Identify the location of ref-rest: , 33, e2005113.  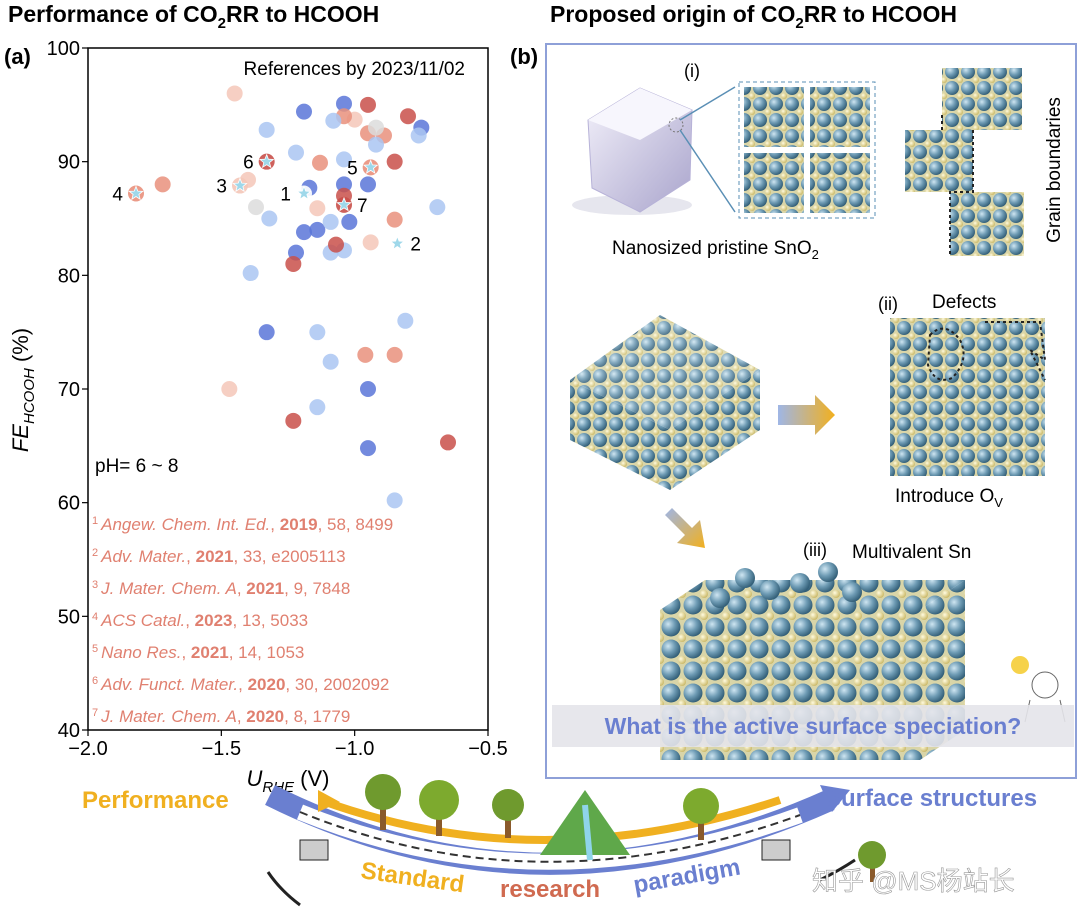
(289, 556).